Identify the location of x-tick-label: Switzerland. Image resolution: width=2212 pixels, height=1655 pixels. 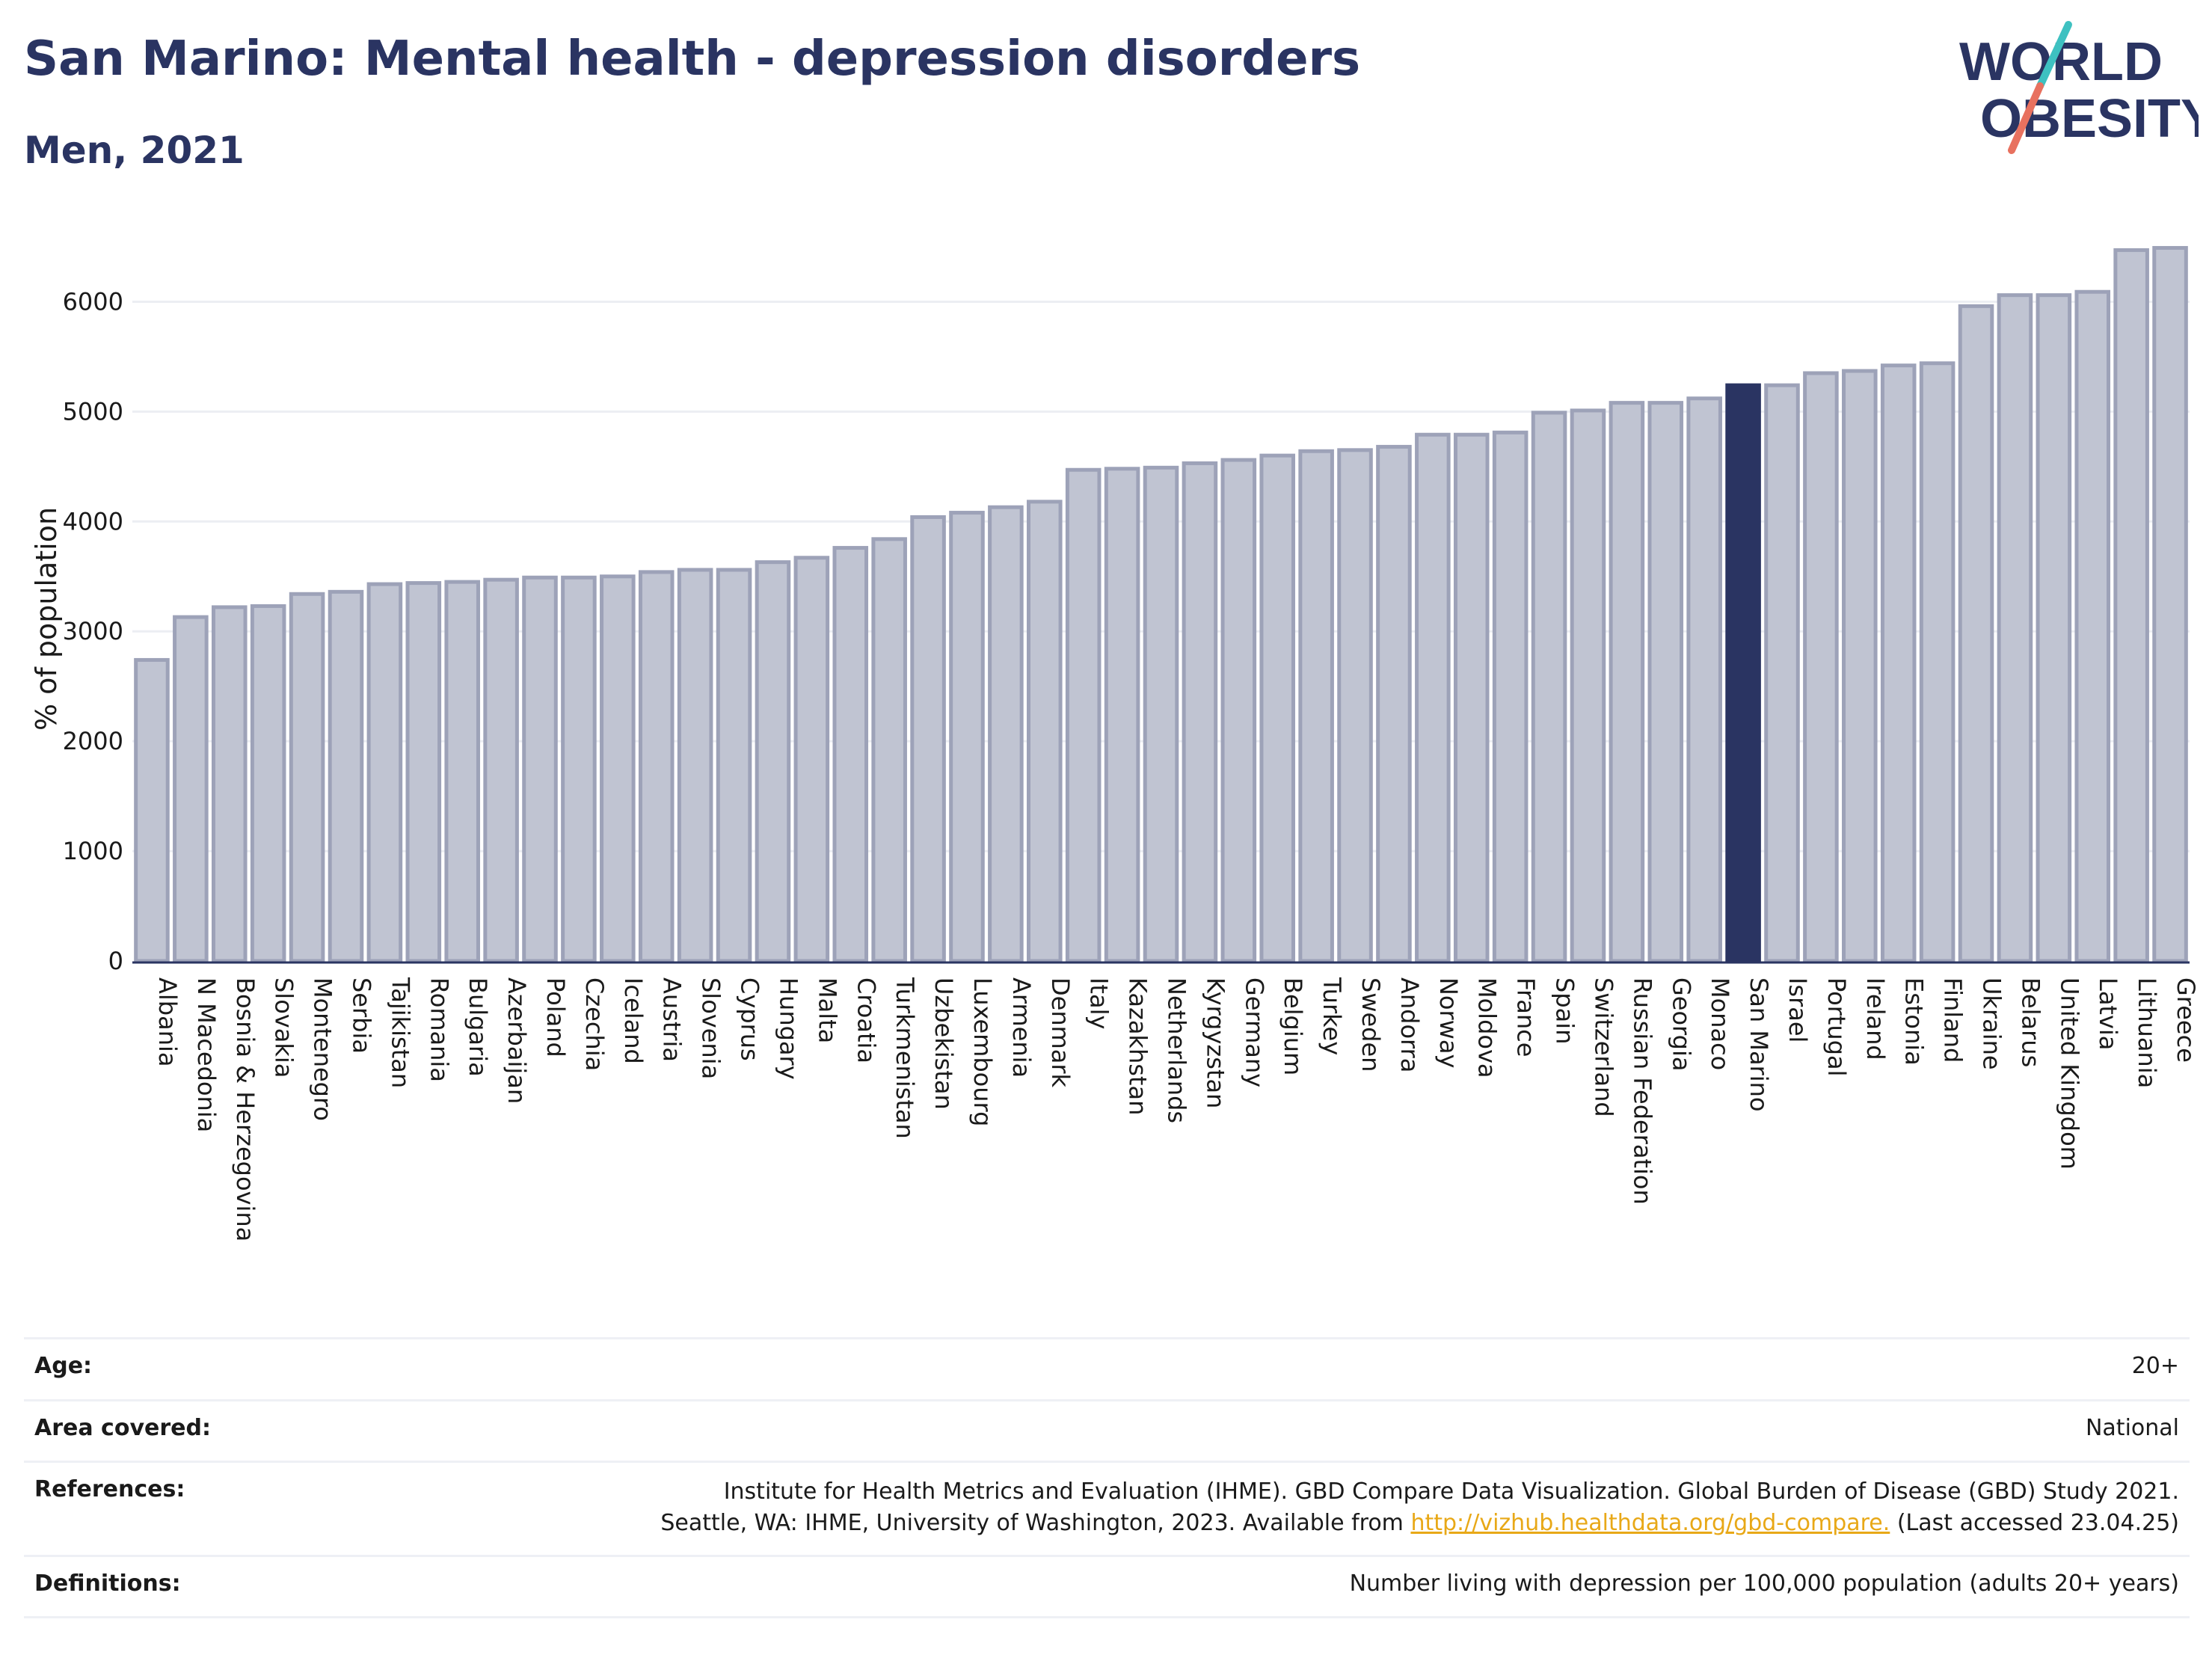
(1603, 1047).